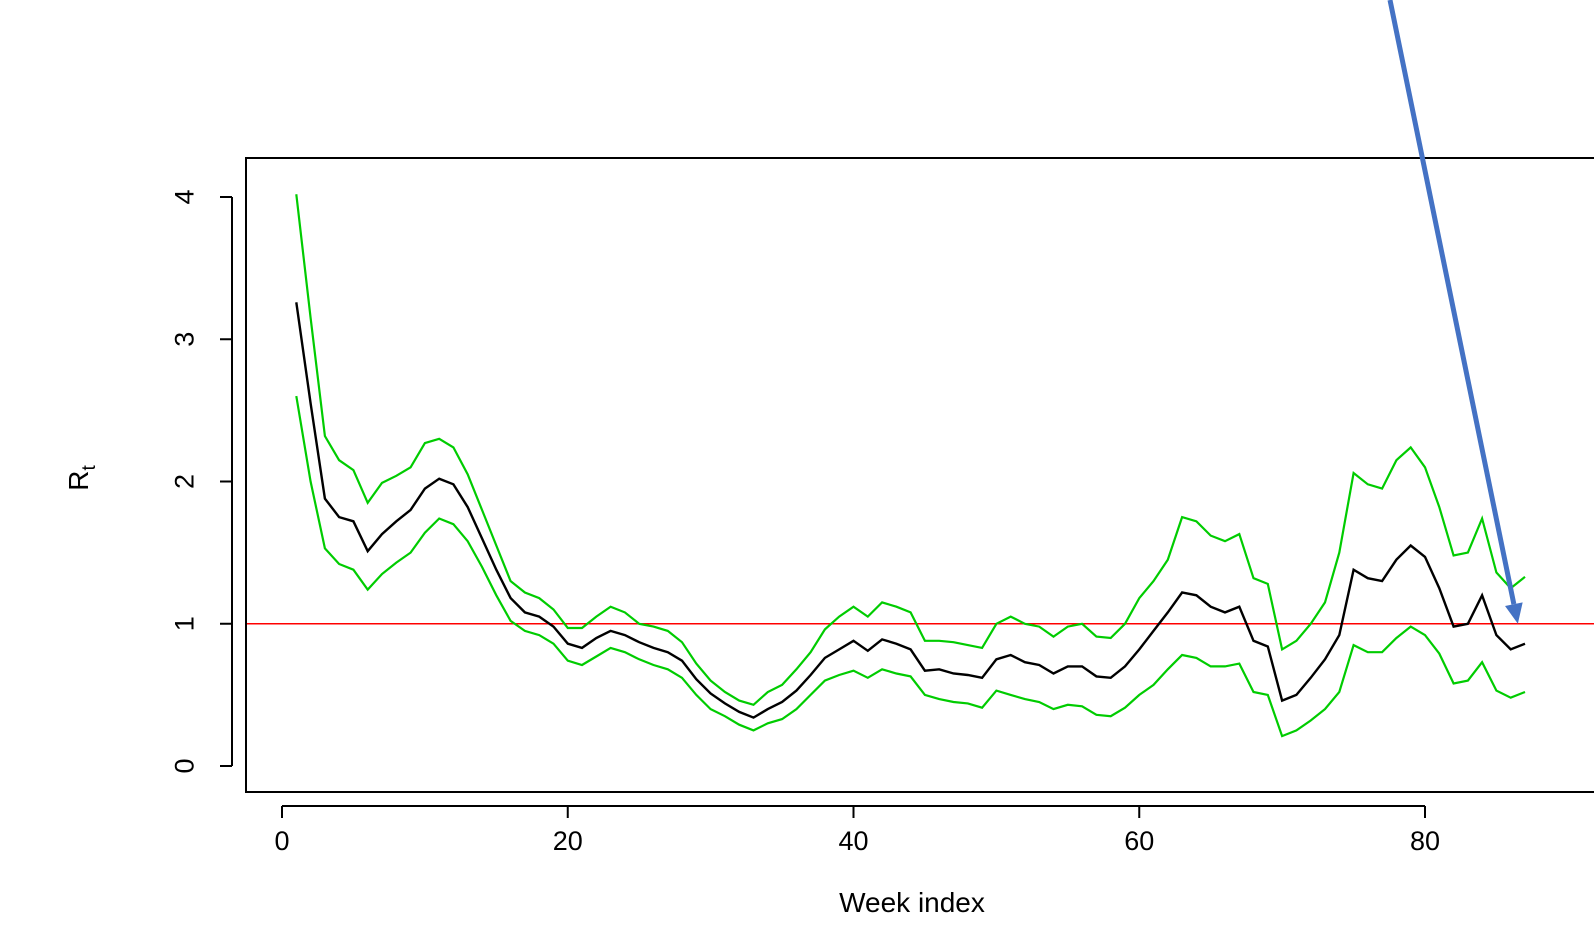 The image size is (1594, 932). I want to click on x-tick-label: 80, so click(1425, 841).